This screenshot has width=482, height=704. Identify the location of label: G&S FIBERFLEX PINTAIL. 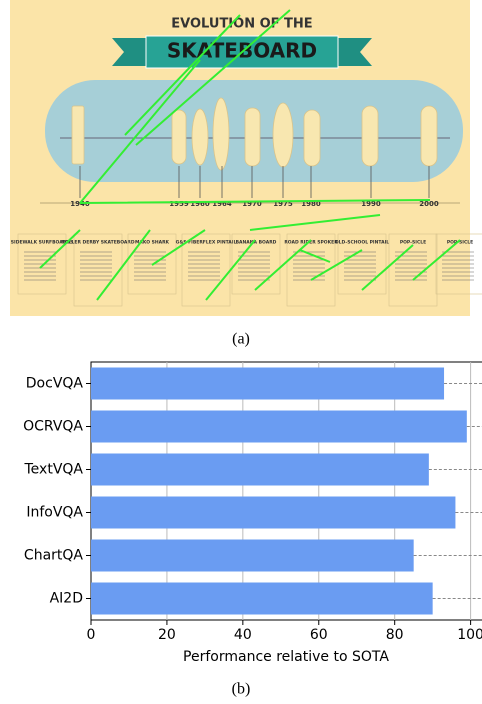
(206, 243).